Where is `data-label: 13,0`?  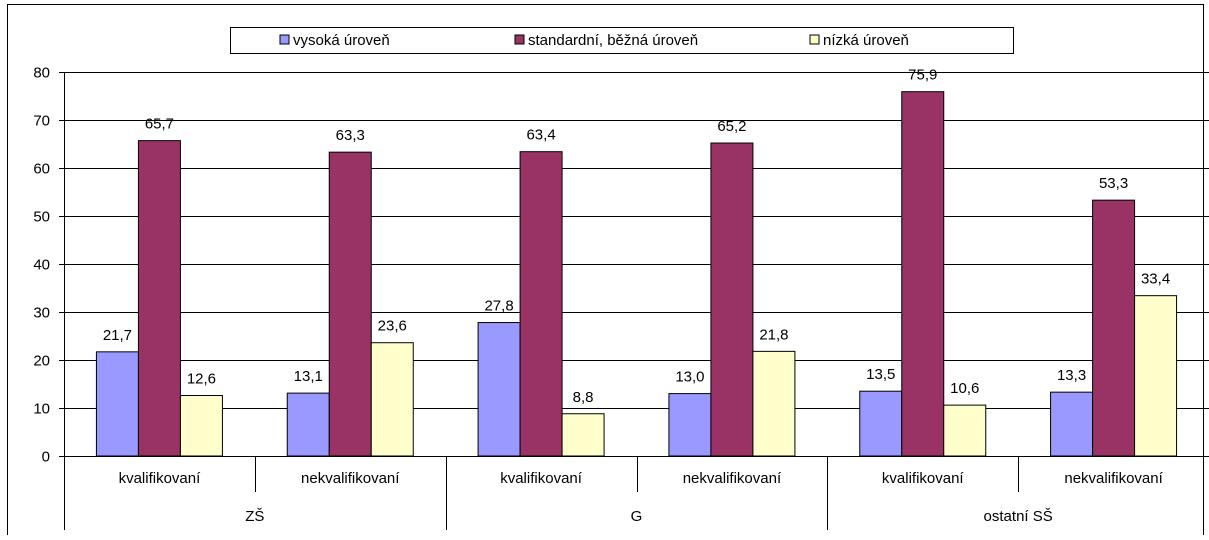
data-label: 13,0 is located at coordinates (689, 377).